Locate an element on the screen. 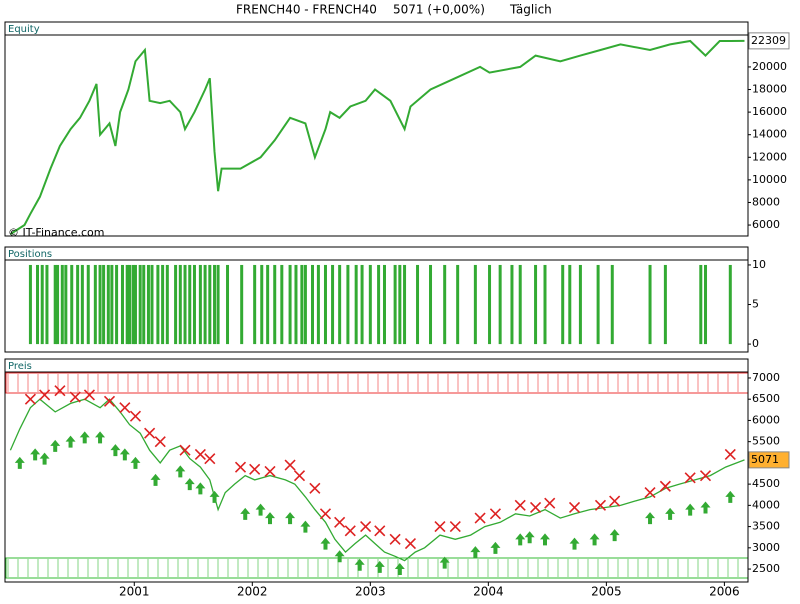 This screenshot has width=800, height=604. quote: 5071 (+0,00%) is located at coordinates (439, 10).